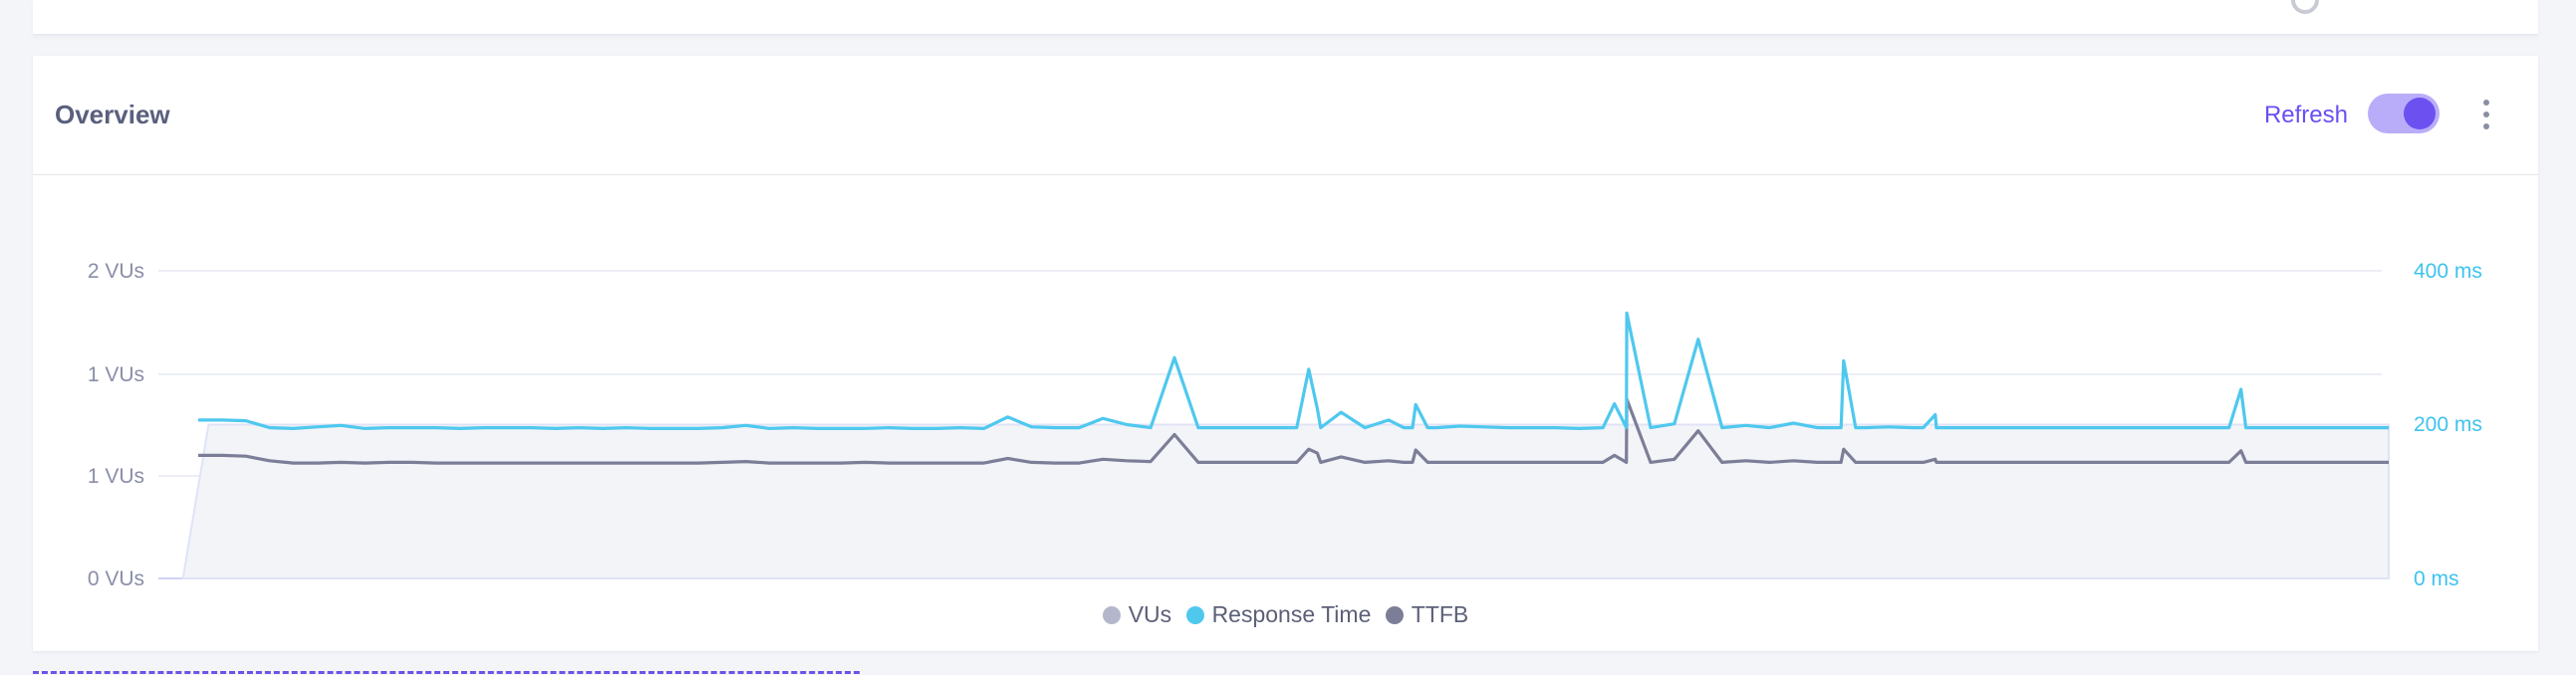 The image size is (2576, 675). I want to click on response-time-legend-dot, so click(1194, 615).